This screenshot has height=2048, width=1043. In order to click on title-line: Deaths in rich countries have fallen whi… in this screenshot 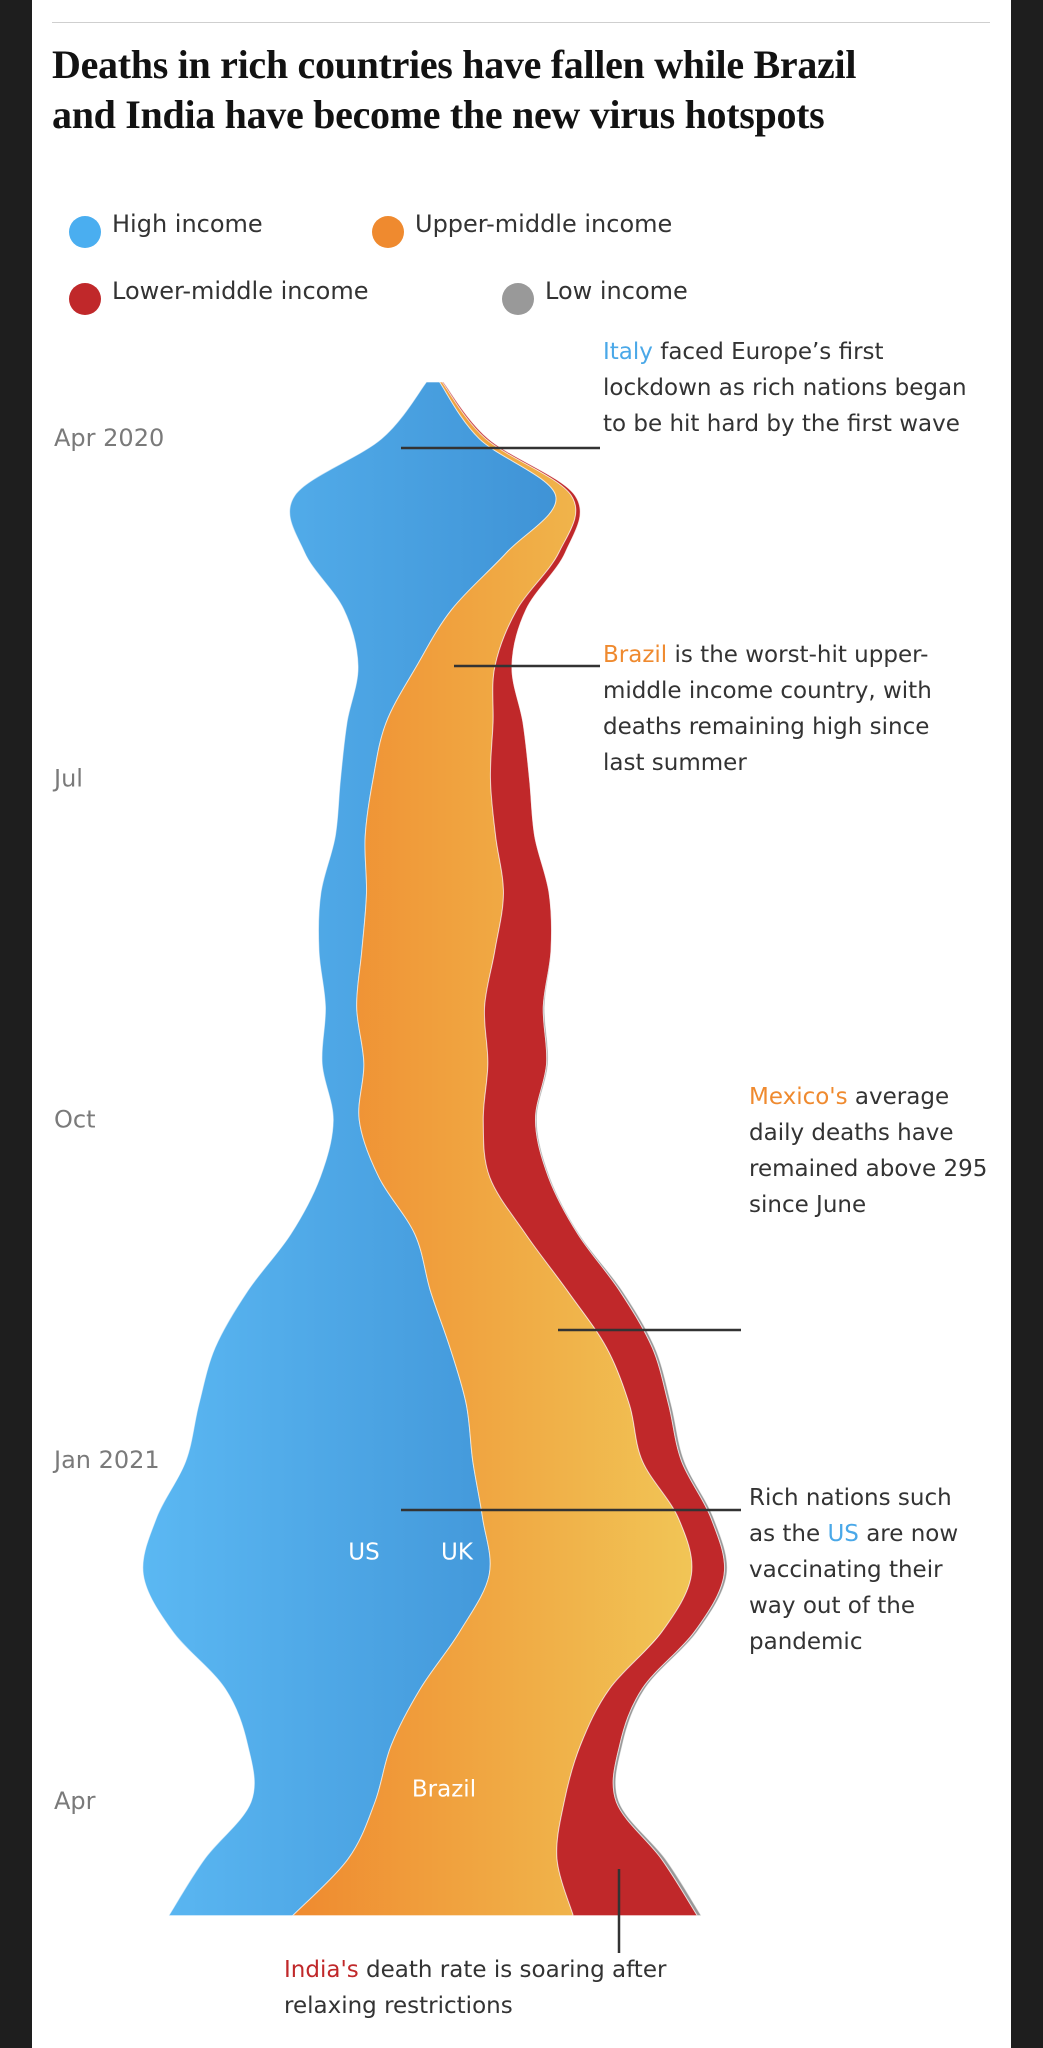, I will do `click(454, 64)`.